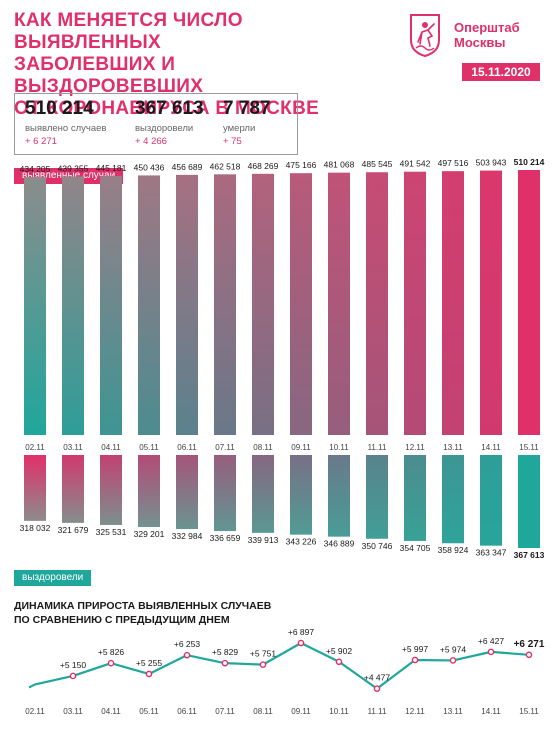 The image size is (553, 730). What do you see at coordinates (149, 711) in the screenshot?
I see `trend-date-label: 05.11` at bounding box center [149, 711].